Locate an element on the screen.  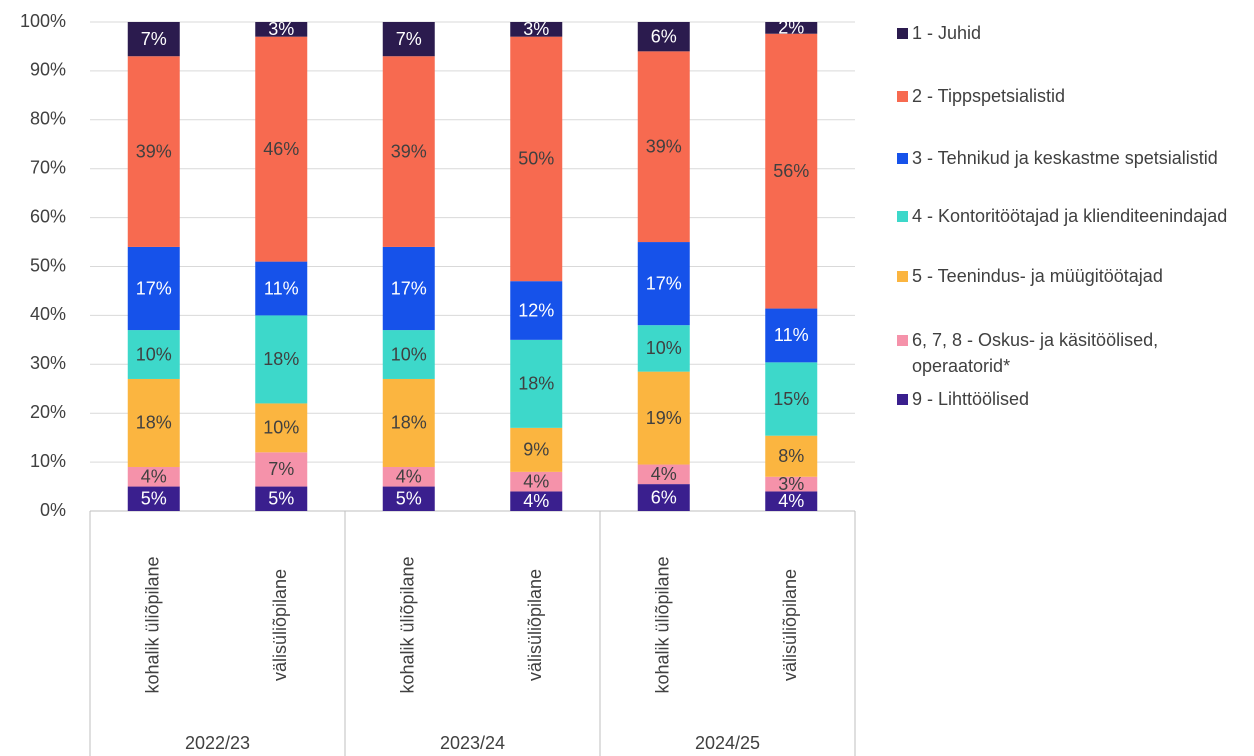
data-label: 56% is located at coordinates (791, 171).